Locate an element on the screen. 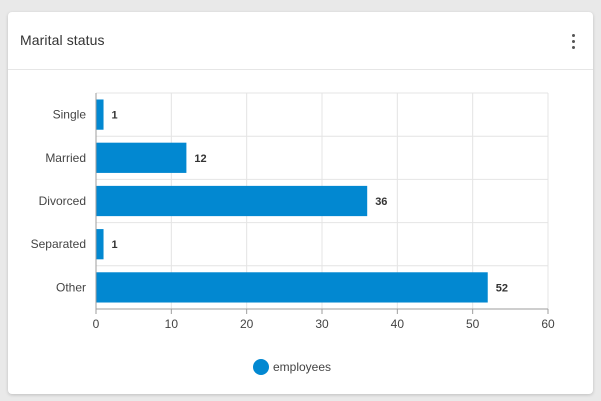 The width and height of the screenshot is (601, 401). bar-other is located at coordinates (292, 287).